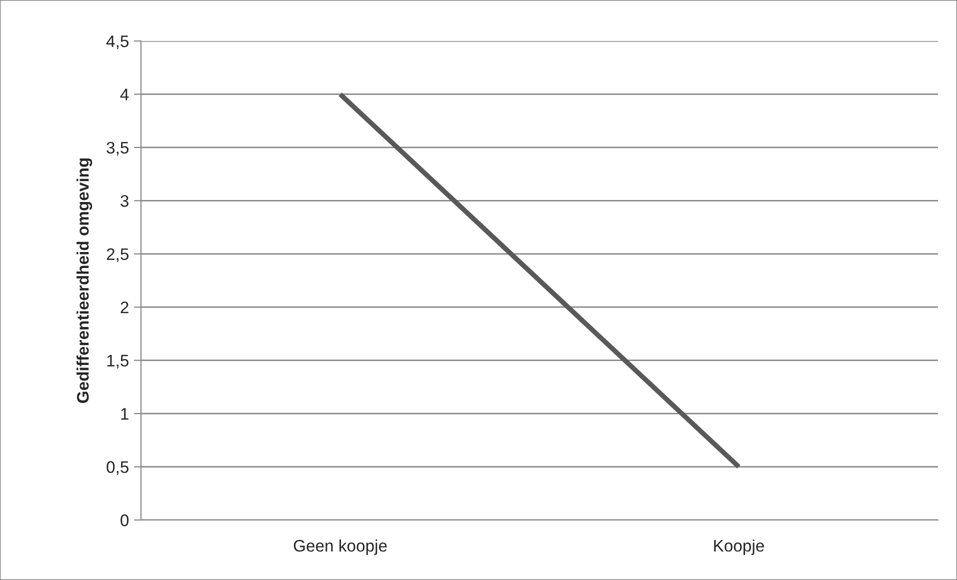  Describe the element at coordinates (84, 280) in the screenshot. I see `y-axis-title: Gedifferentieerdheid omgeving` at that location.